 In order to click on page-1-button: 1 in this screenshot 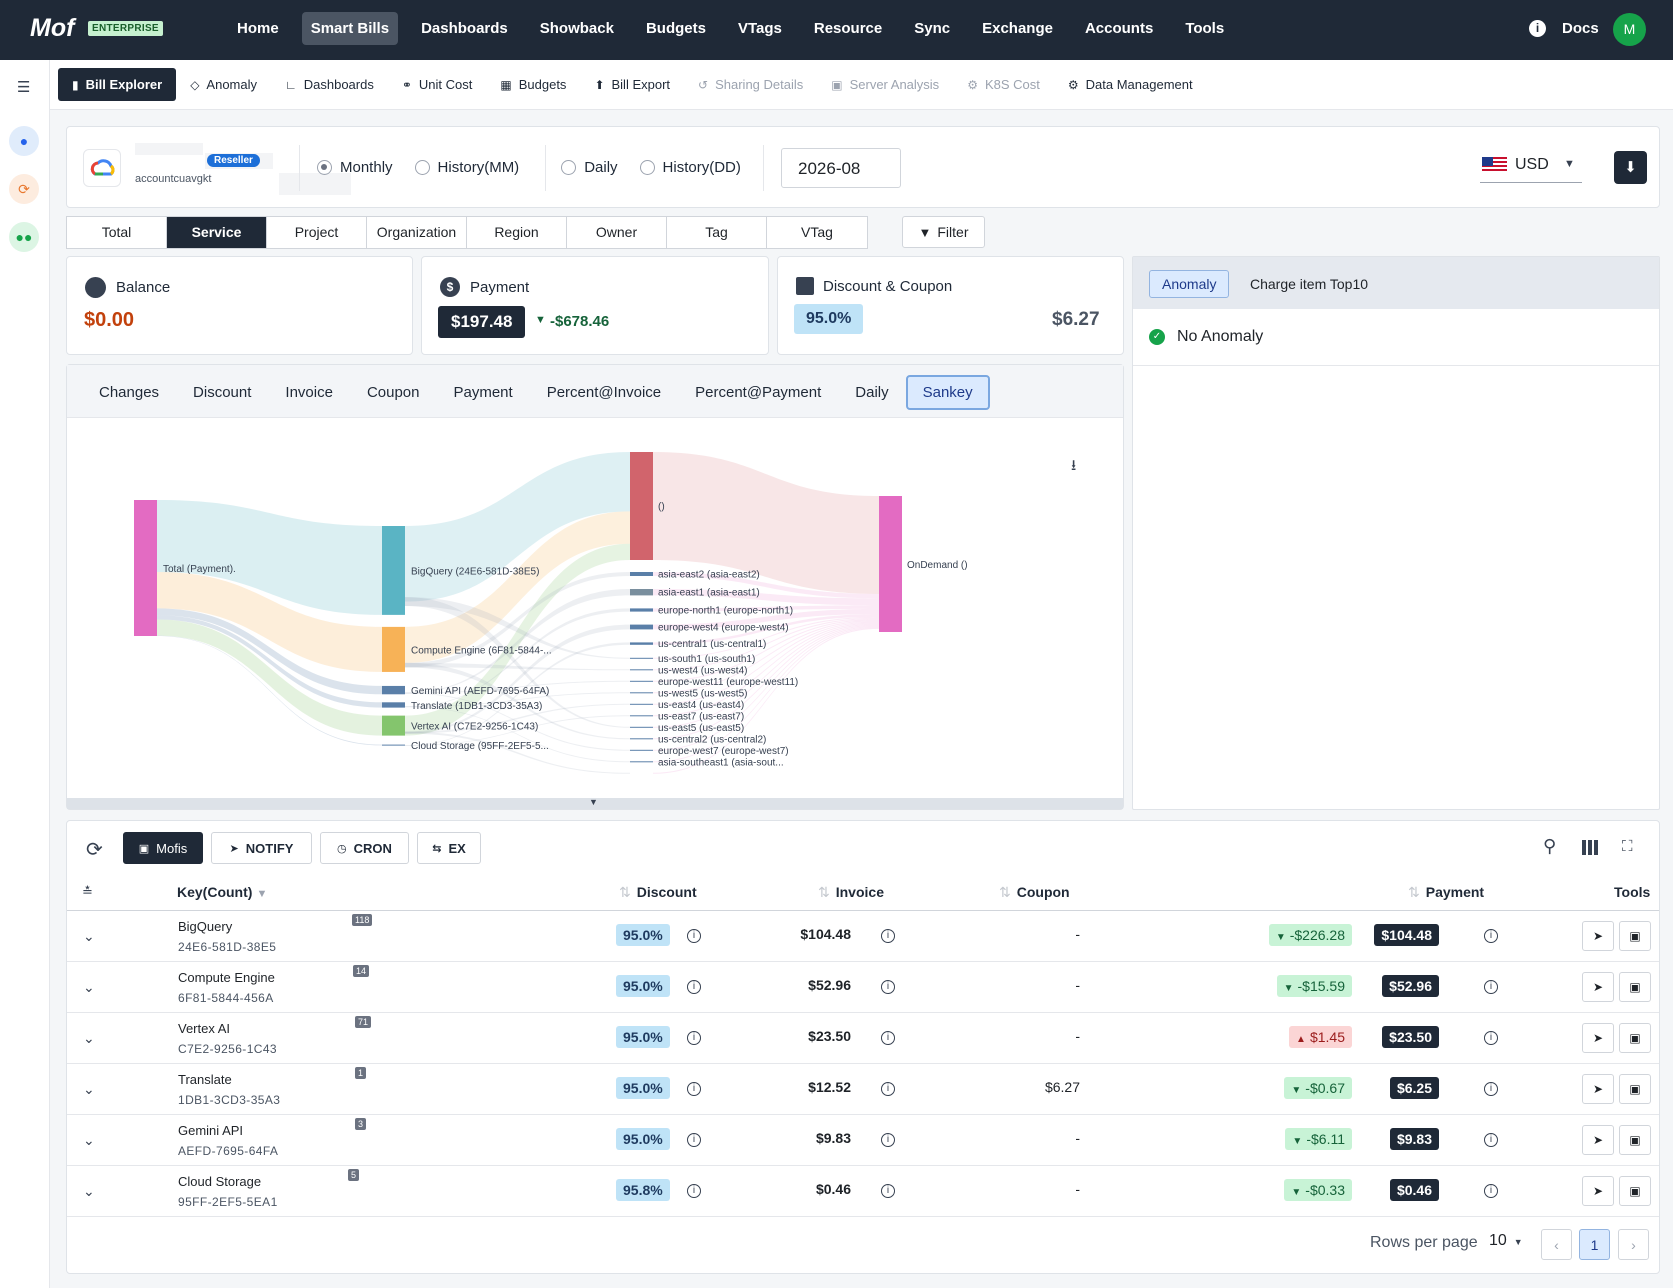, I will do `click(1594, 1244)`.